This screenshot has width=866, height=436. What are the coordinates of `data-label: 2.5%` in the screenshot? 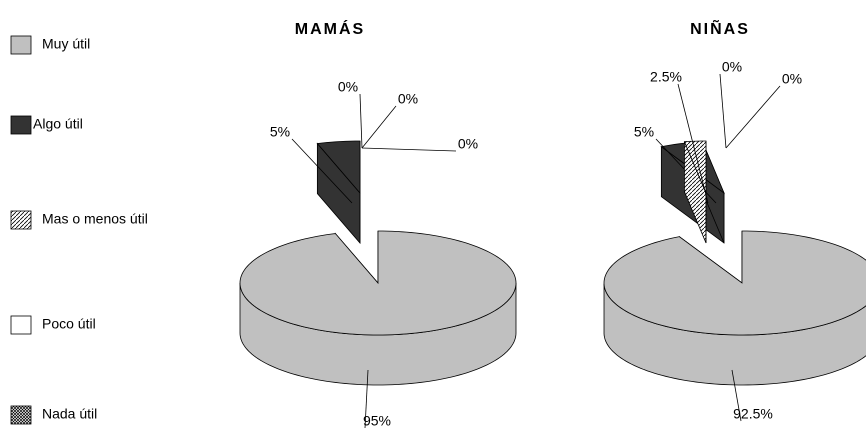 It's located at (666, 77).